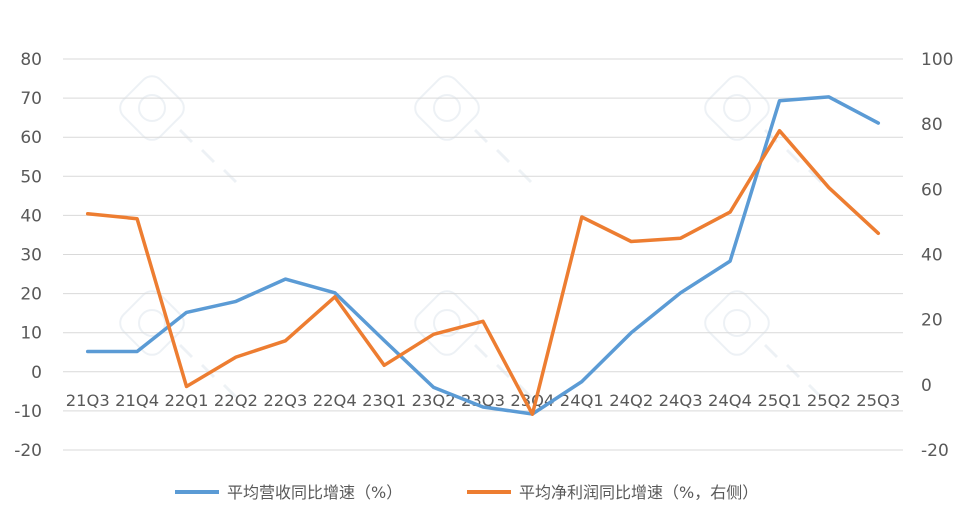 This screenshot has width=966, height=529. Describe the element at coordinates (638, 492) in the screenshot. I see `legend-label: 平均净利润同比增速（%，右侧）` at that location.